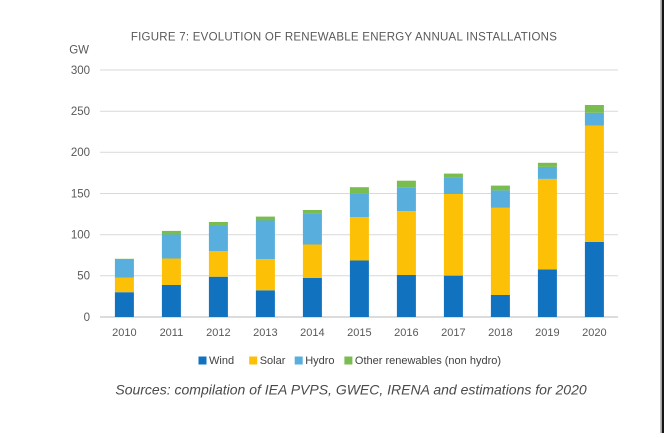 The height and width of the screenshot is (438, 664). What do you see at coordinates (428, 361) in the screenshot?
I see `svg-text: Other renewables (non hydro)` at bounding box center [428, 361].